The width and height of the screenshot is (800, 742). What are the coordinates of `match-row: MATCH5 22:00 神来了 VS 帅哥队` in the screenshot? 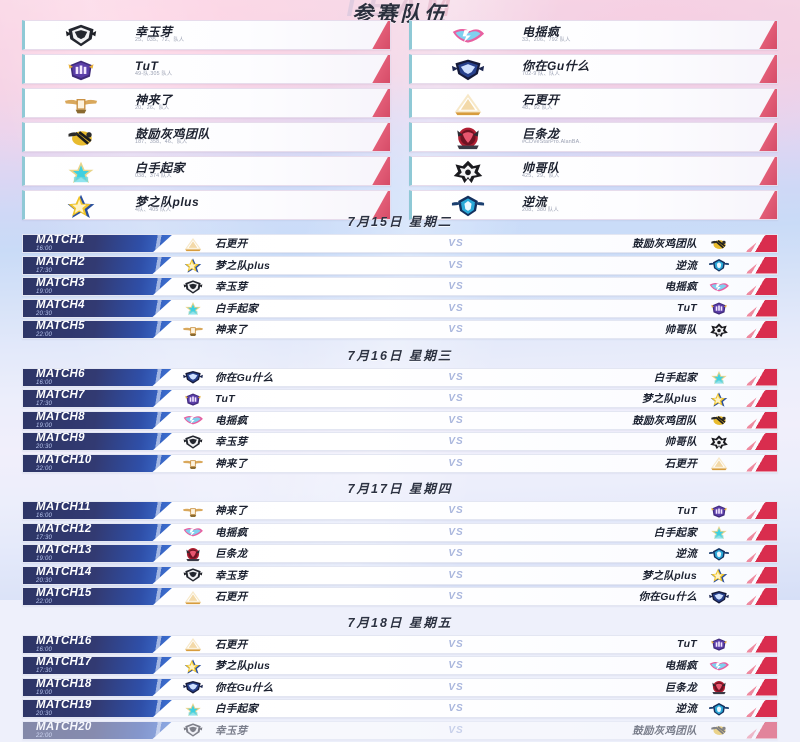 It's located at (400, 329).